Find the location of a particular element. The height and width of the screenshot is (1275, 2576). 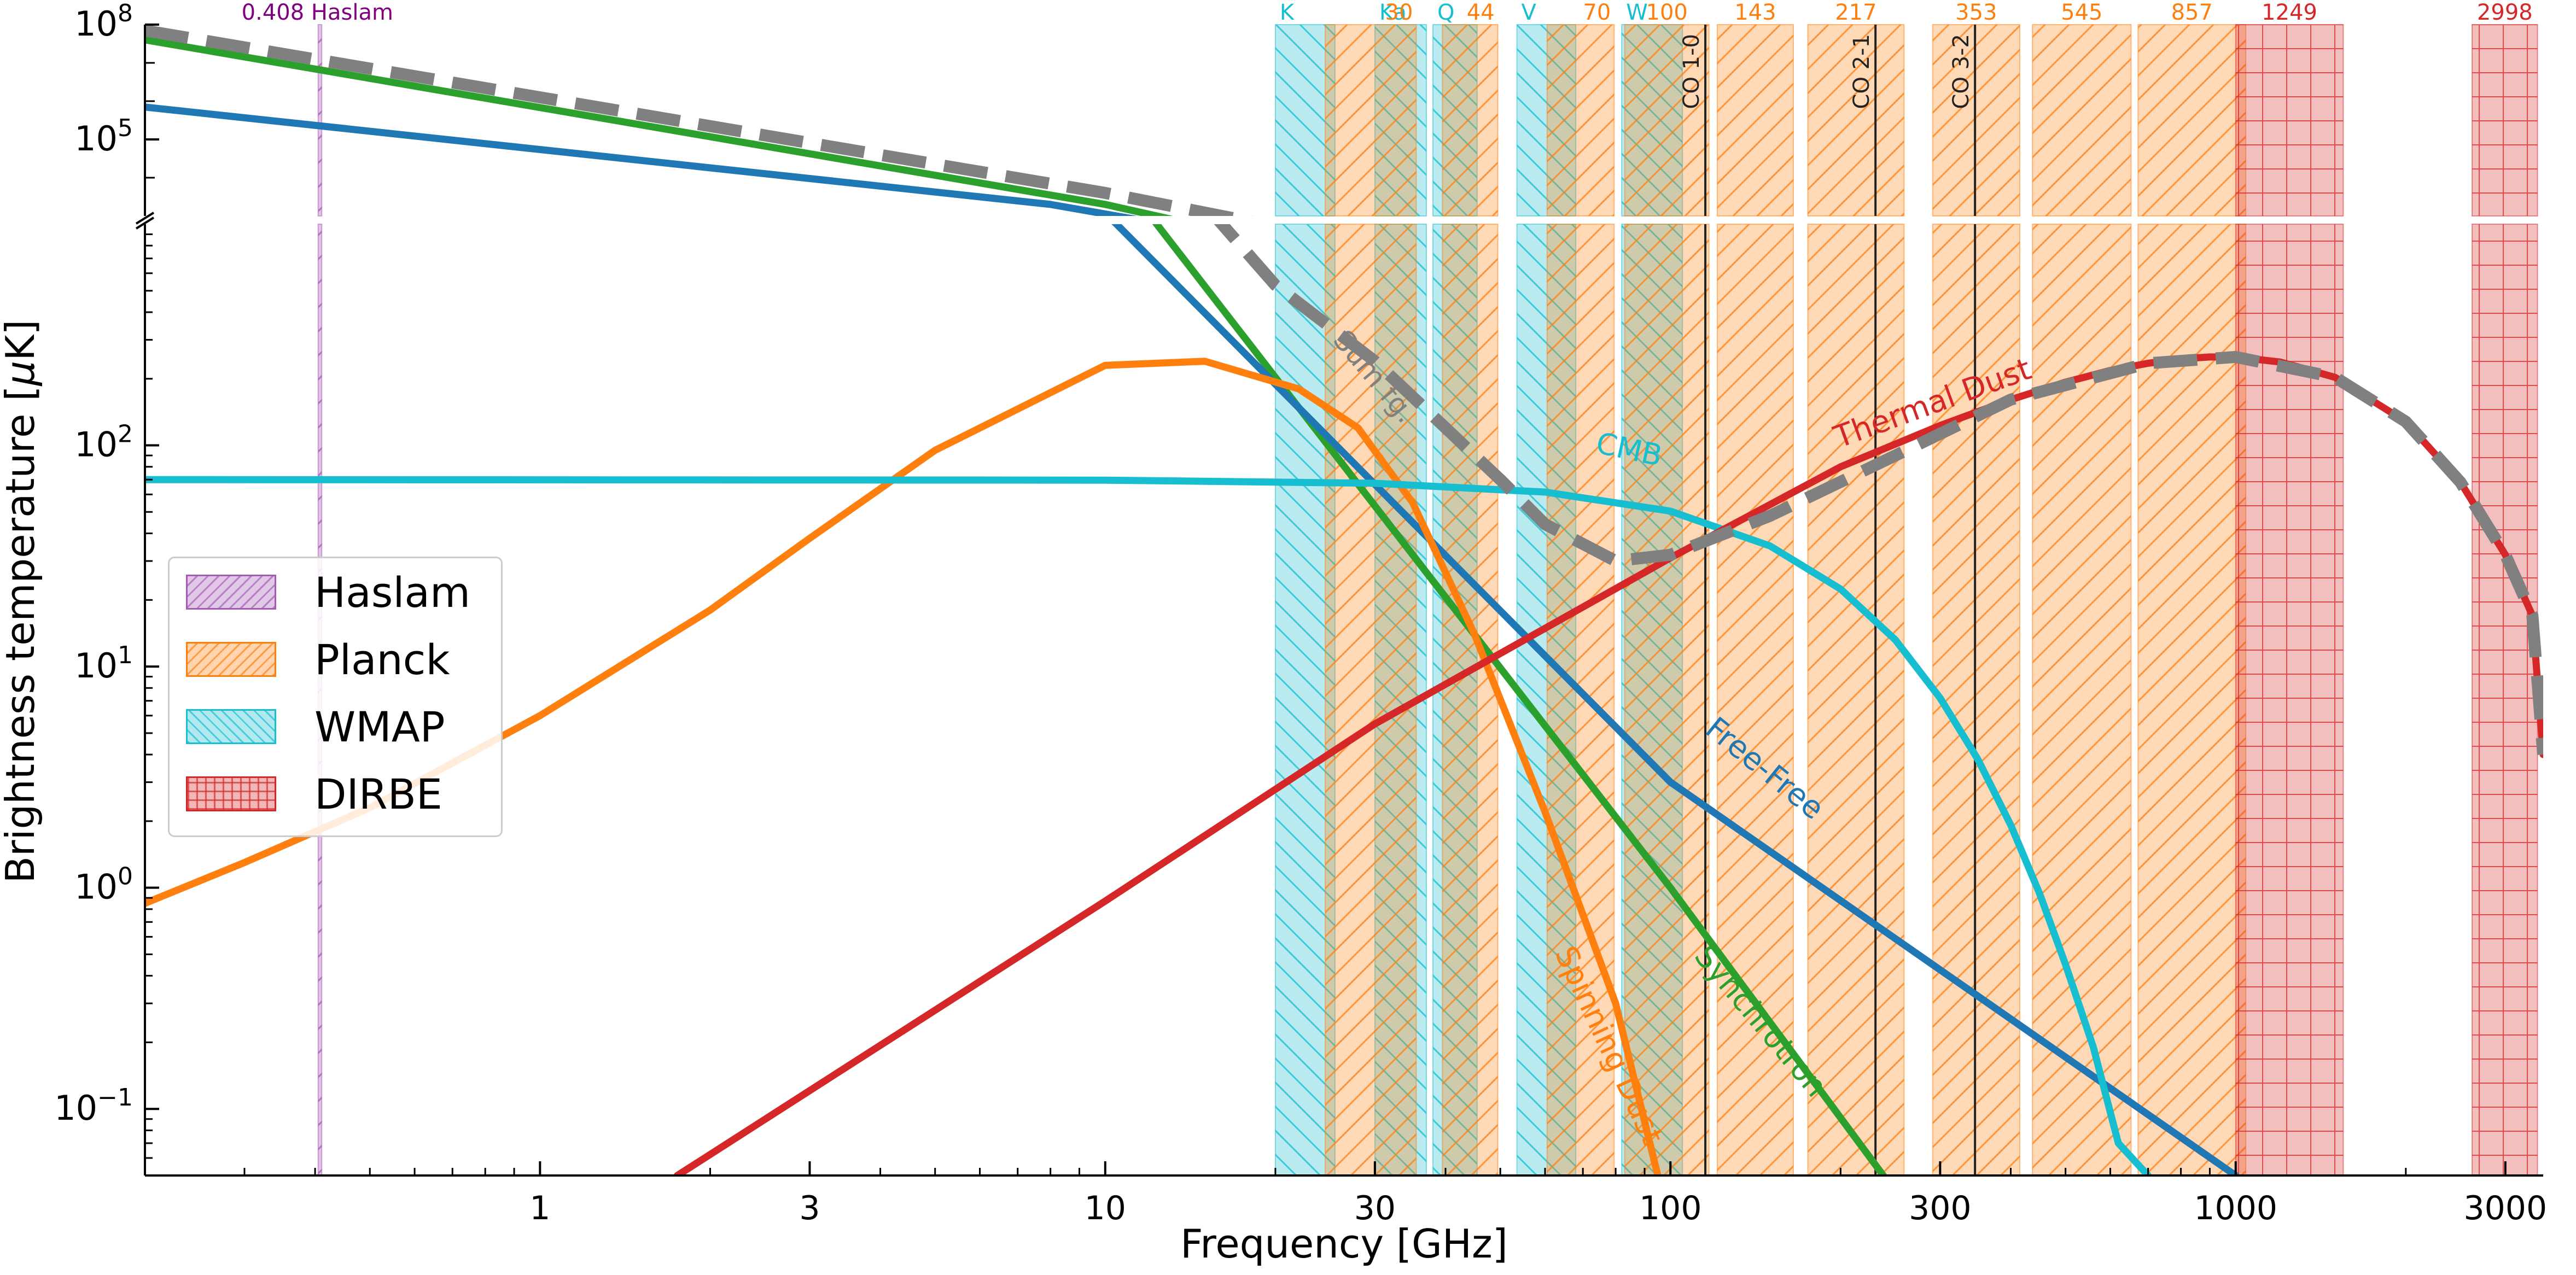

legend-item-planck: Planck is located at coordinates (318, 659).